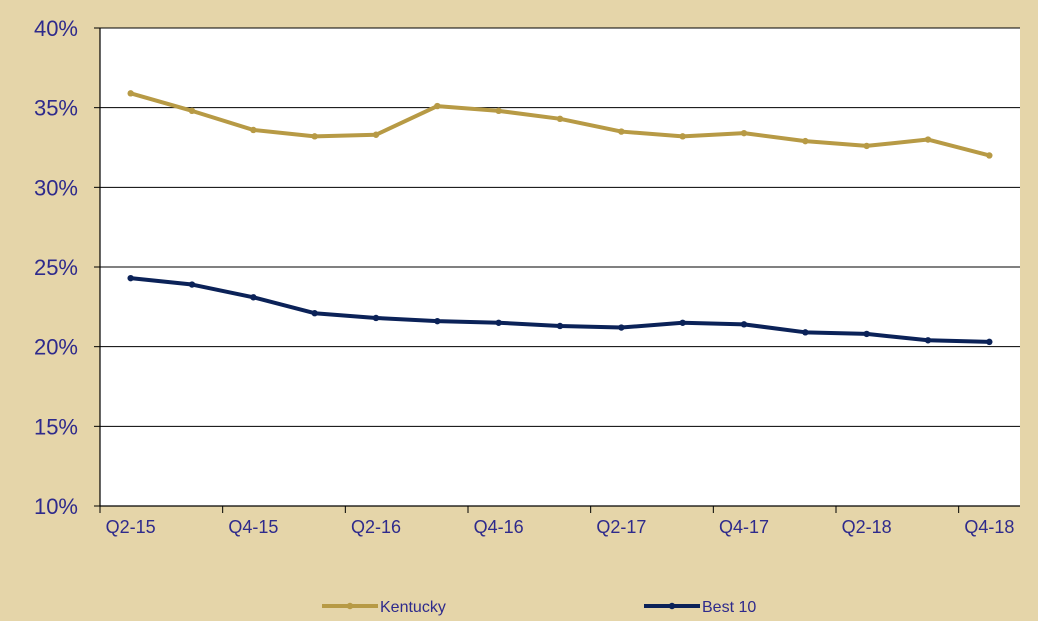 The image size is (1038, 621). I want to click on x-tick-label: Q2-16, so click(376, 527).